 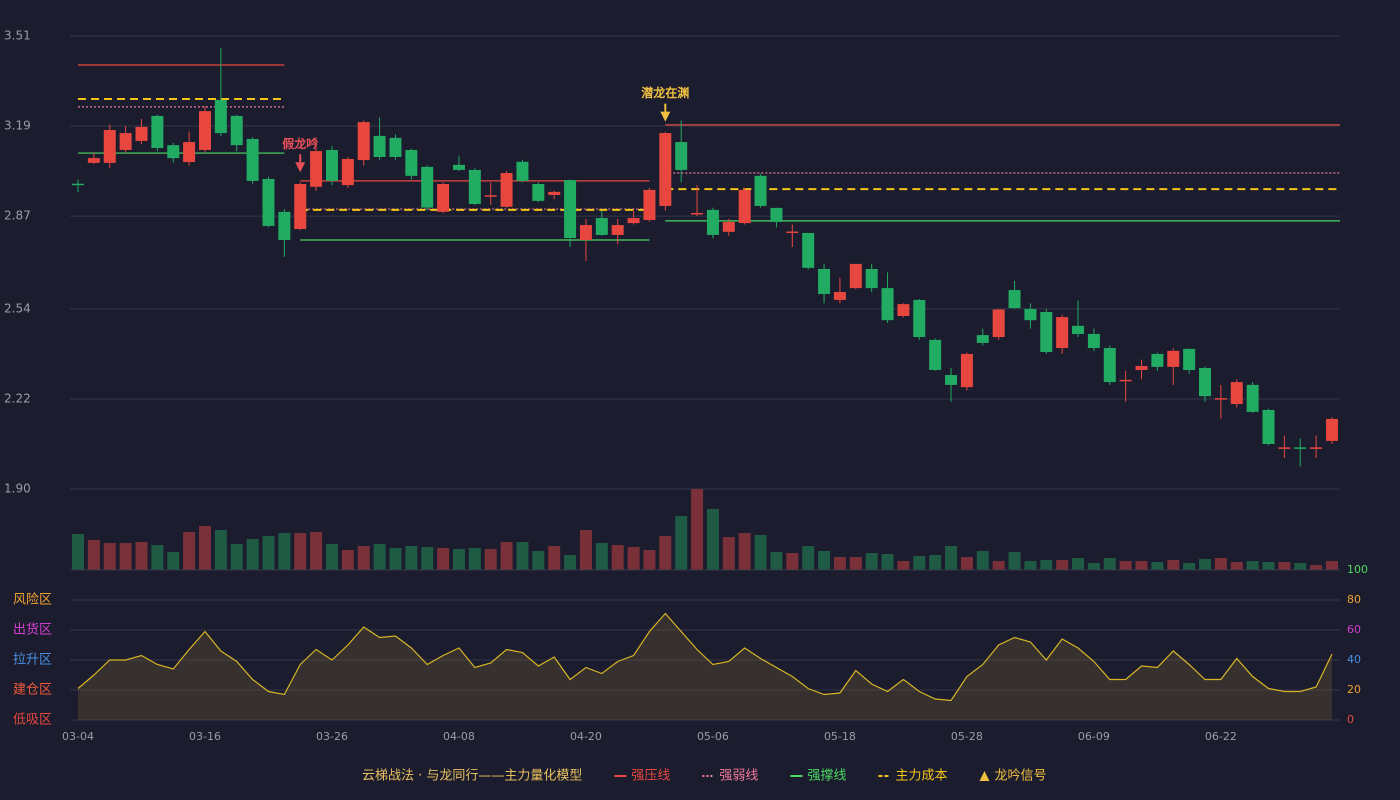 I want to click on legend-label: 强撑线, so click(x=826, y=776).